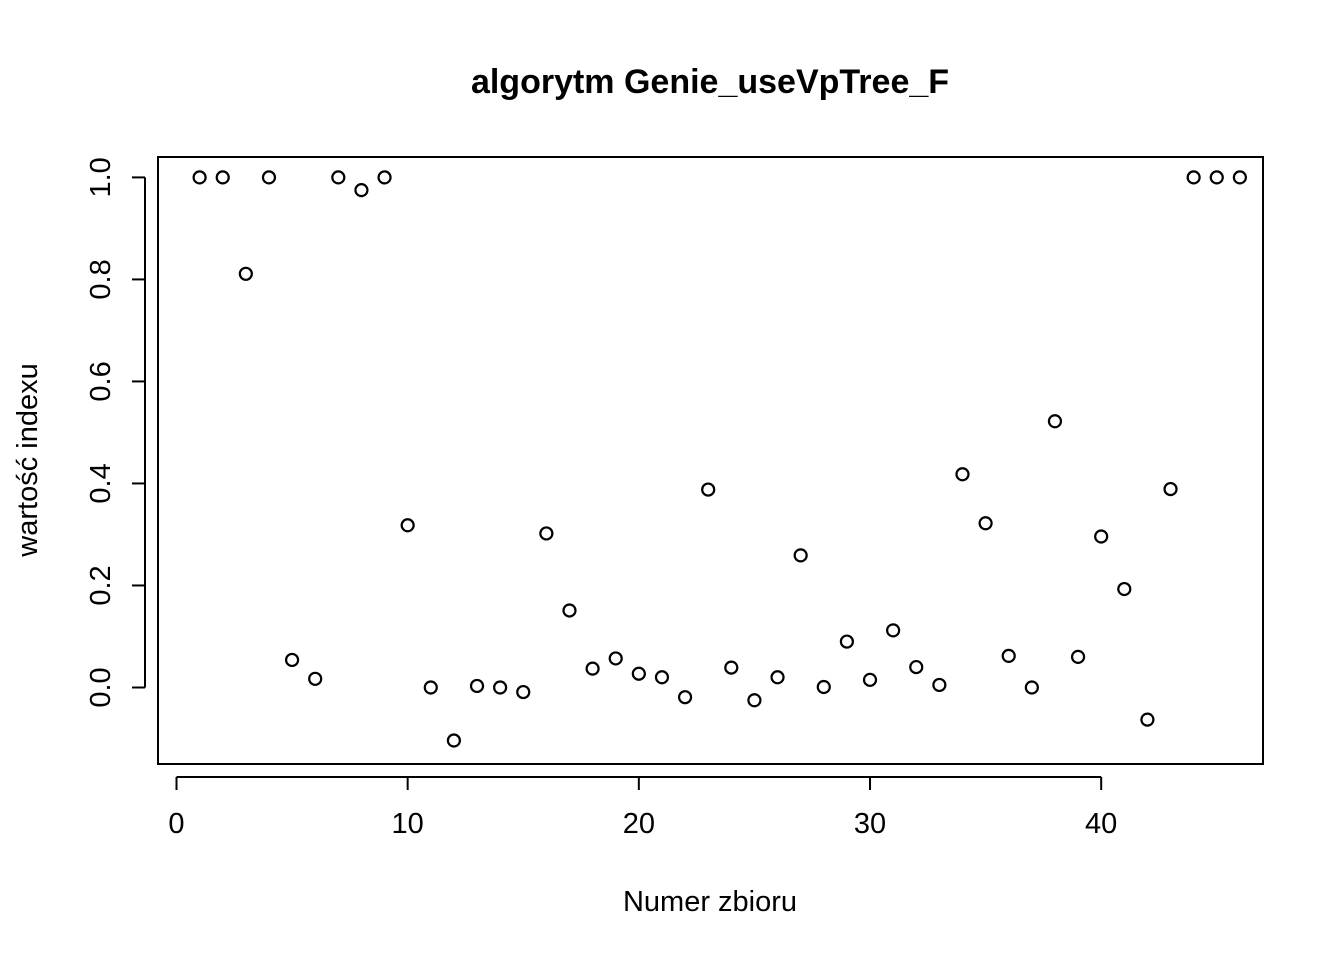  What do you see at coordinates (101, 381) in the screenshot?
I see `y-tick-label: 0.6` at bounding box center [101, 381].